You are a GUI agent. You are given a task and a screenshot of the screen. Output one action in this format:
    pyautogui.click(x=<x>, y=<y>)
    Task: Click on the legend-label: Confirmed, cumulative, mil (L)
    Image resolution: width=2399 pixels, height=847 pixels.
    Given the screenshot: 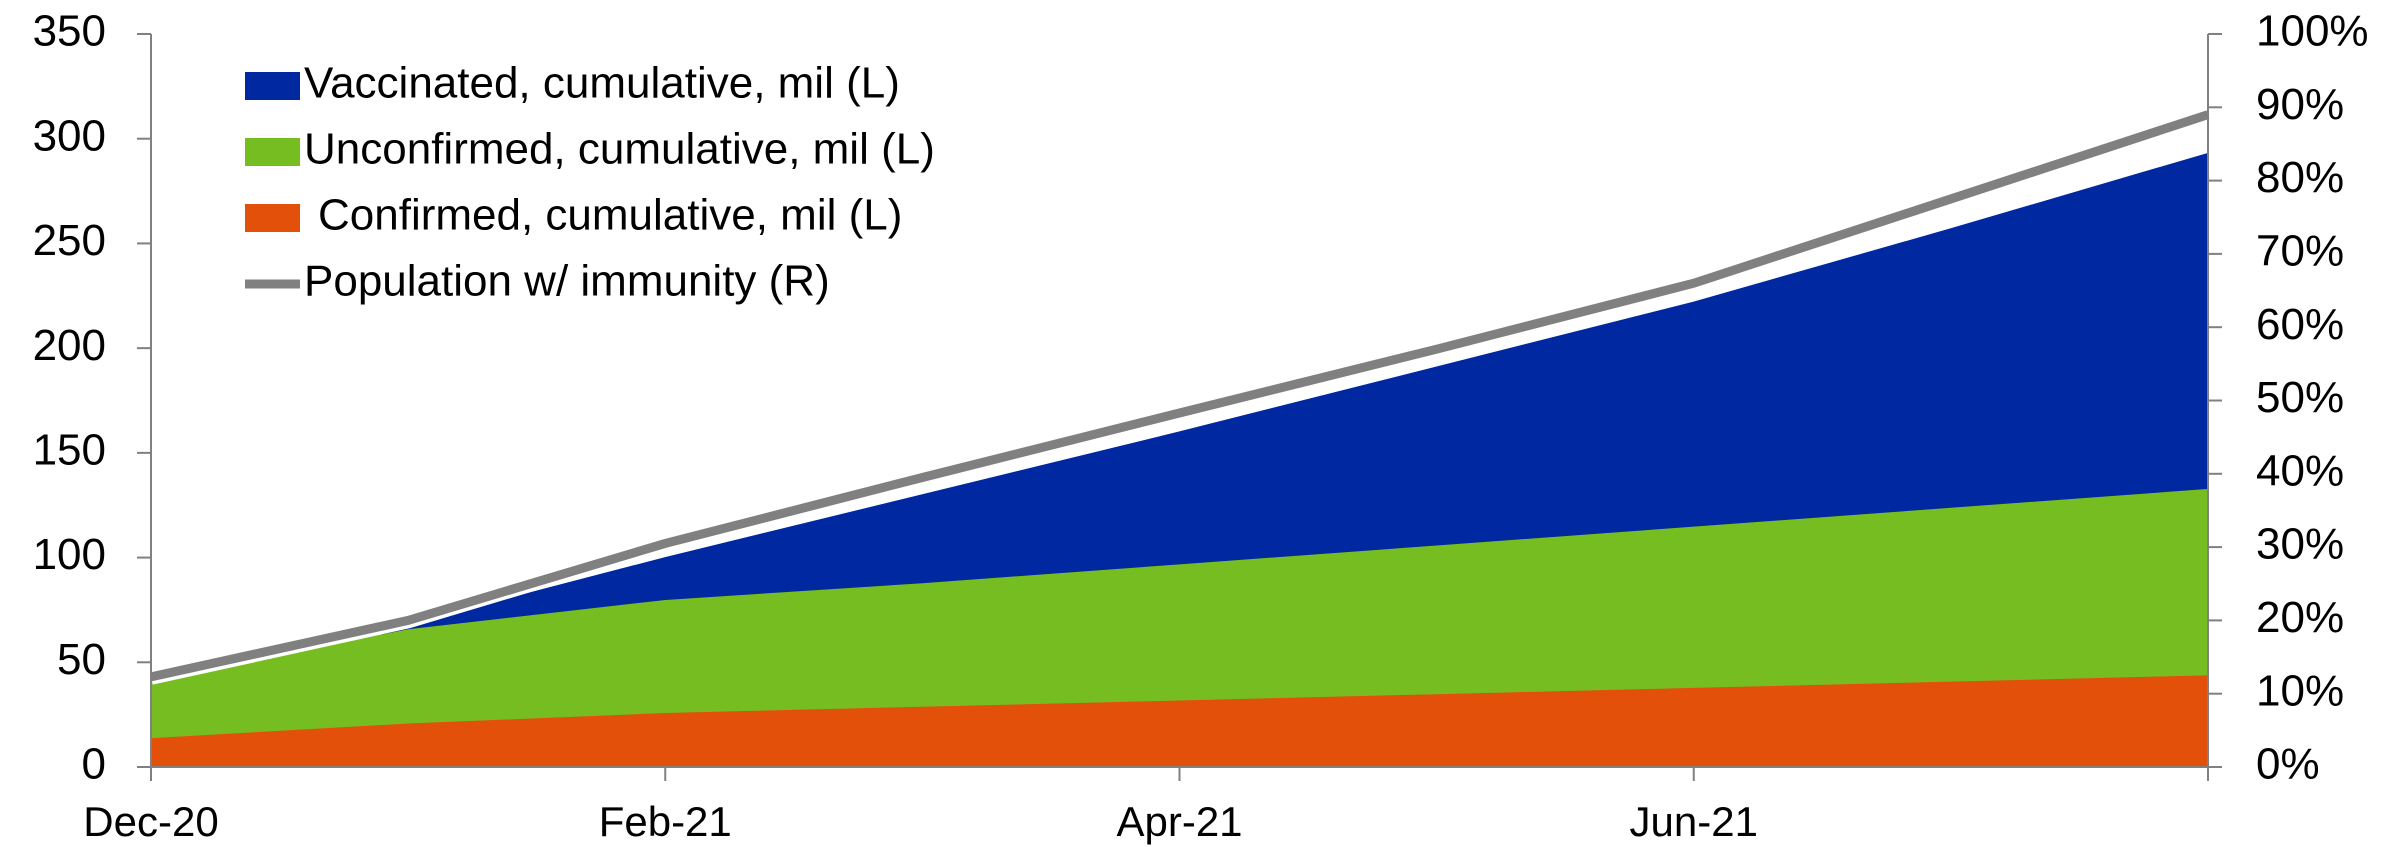 What is the action you would take?
    pyautogui.click(x=610, y=215)
    